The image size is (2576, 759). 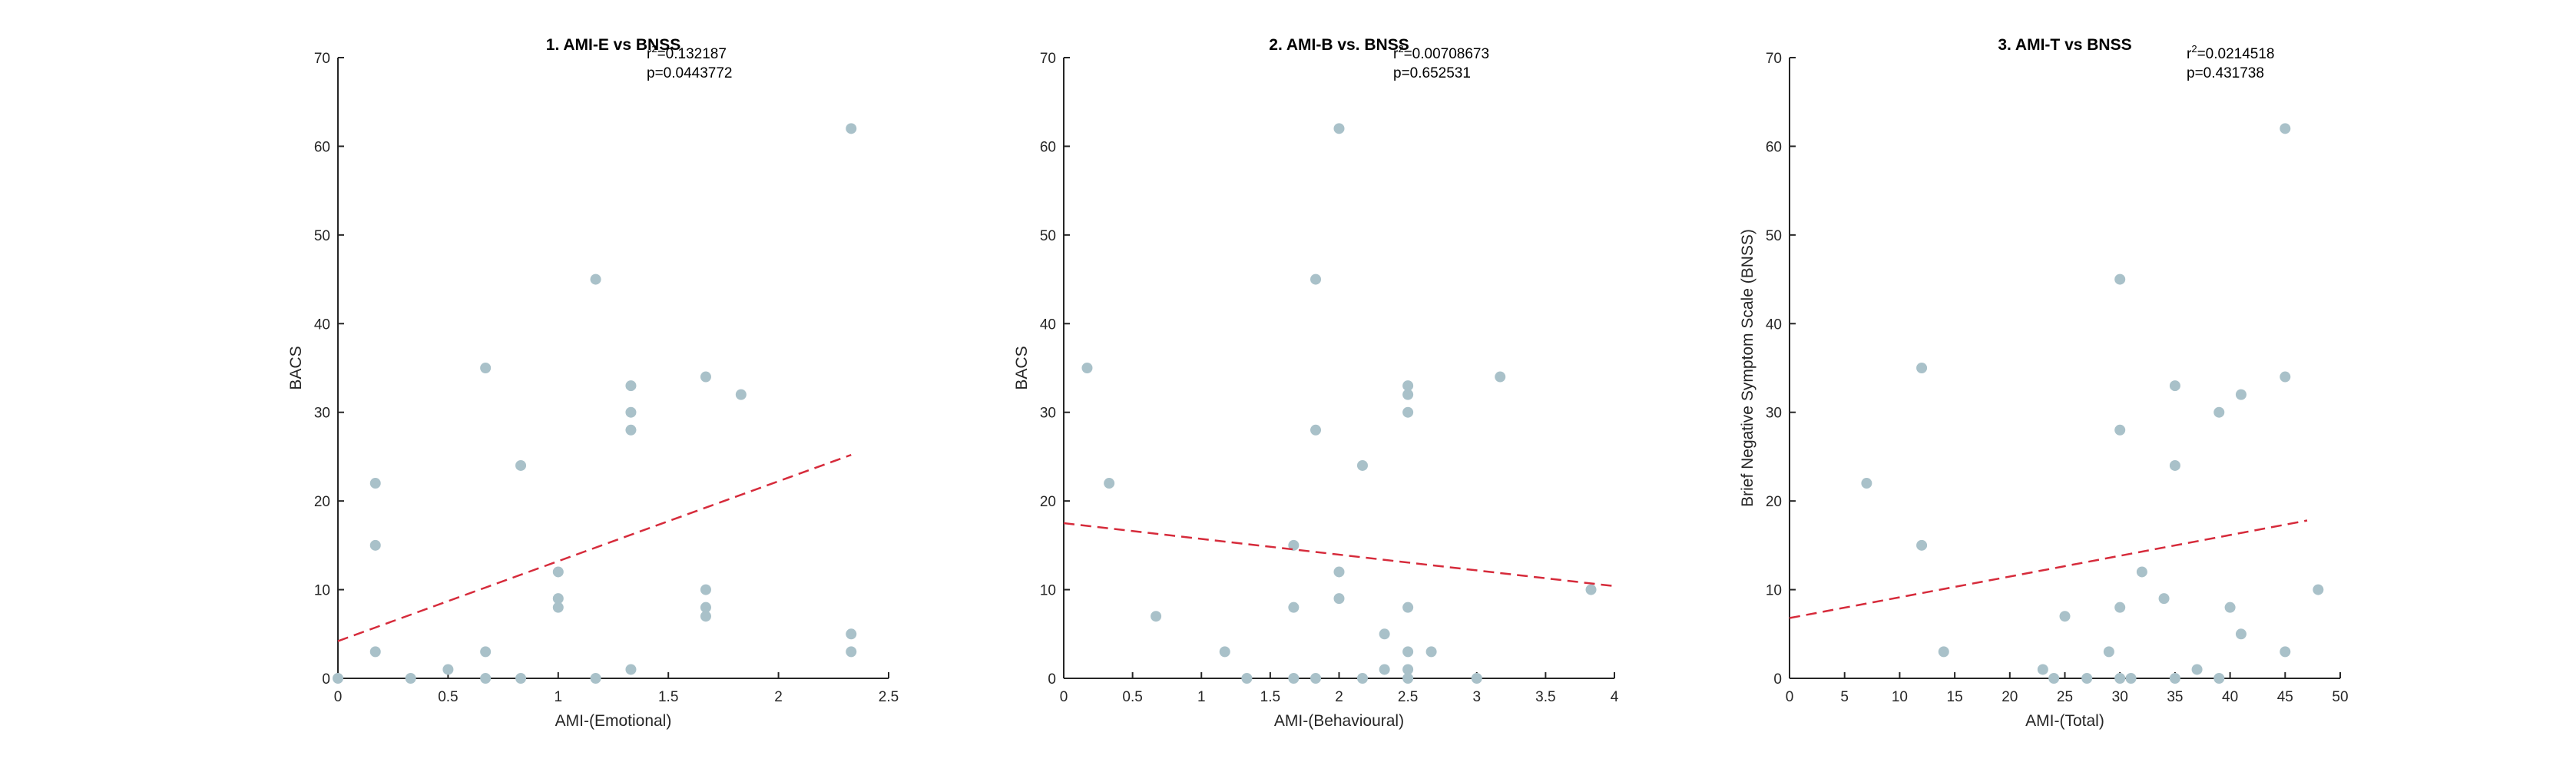 I want to click on chart-title: 1. AMI-E vs BNSS, so click(x=613, y=45).